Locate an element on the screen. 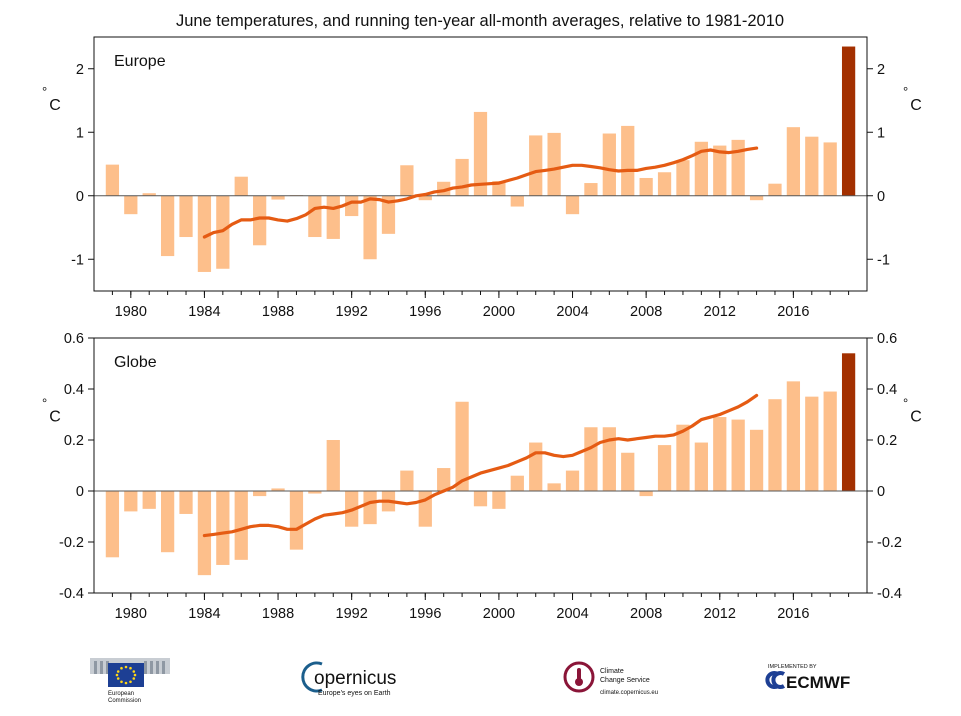  ec-logo-line1: European is located at coordinates (121, 694).